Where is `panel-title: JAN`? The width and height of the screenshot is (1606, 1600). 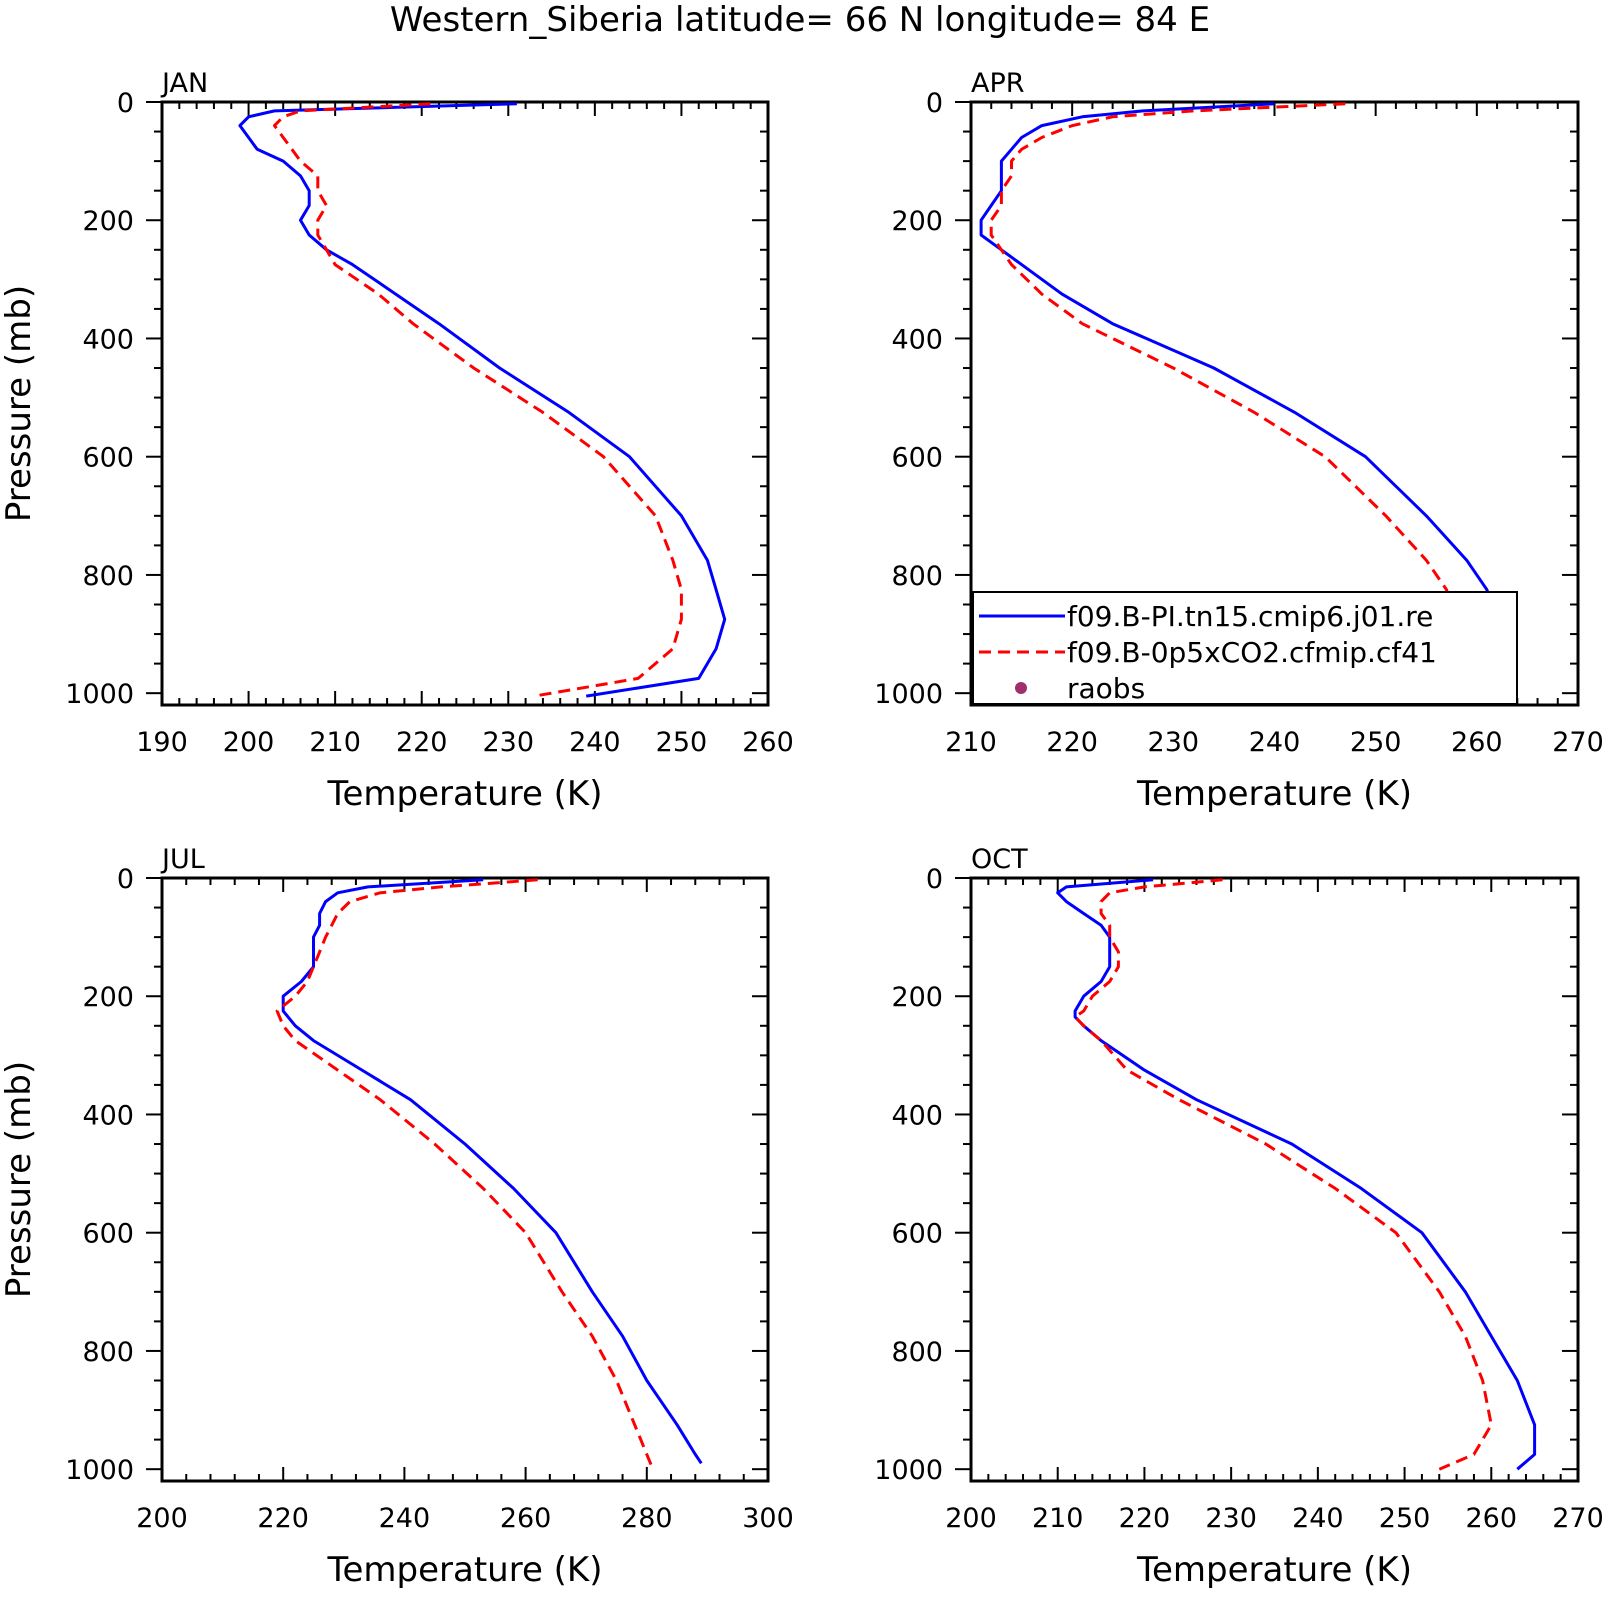
panel-title: JAN is located at coordinates (184, 83).